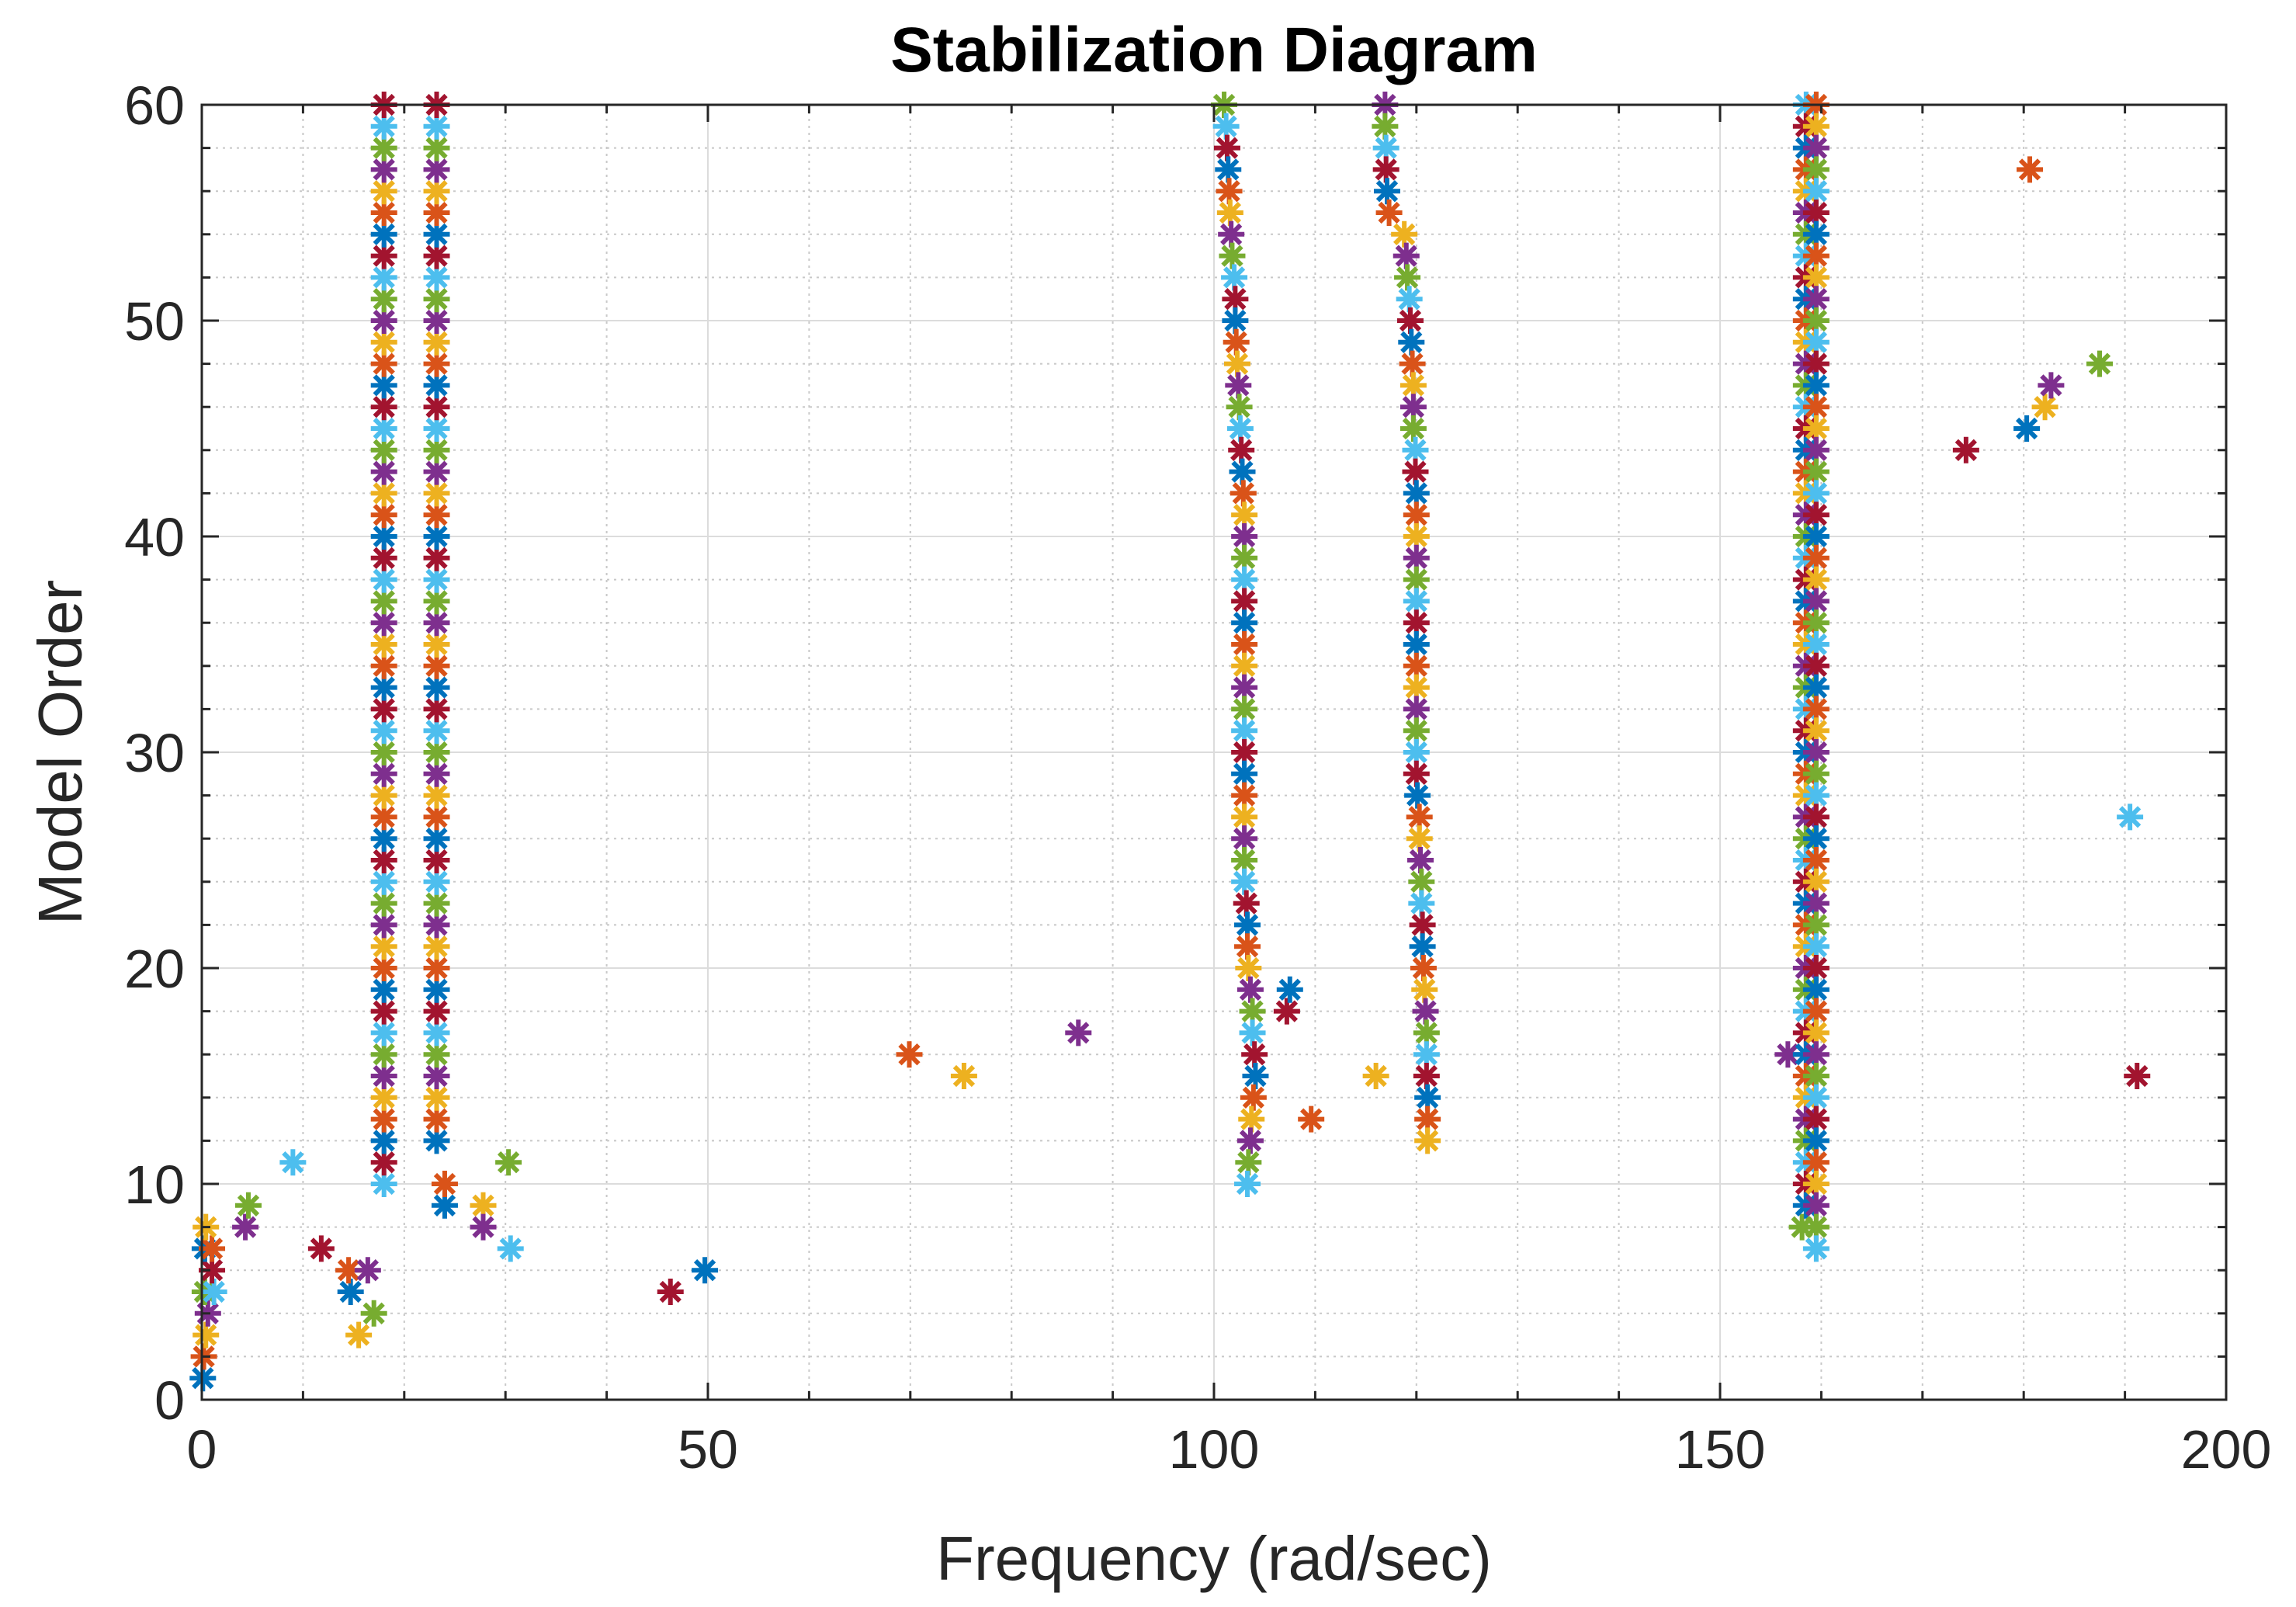  Describe the element at coordinates (1214, 50) in the screenshot. I see `chart-title: Stabilization Diagram` at that location.